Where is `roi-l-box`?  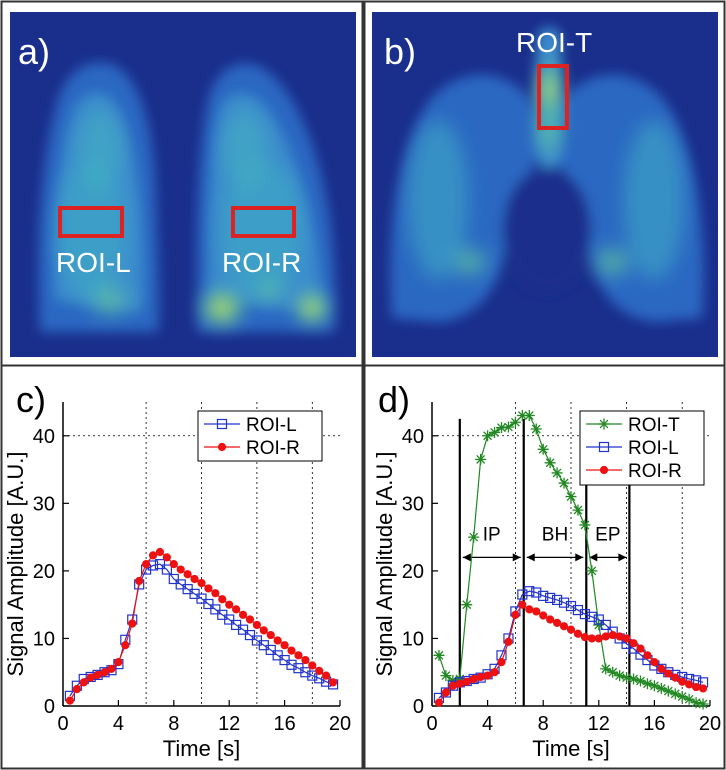
roi-l-box is located at coordinates (91, 222).